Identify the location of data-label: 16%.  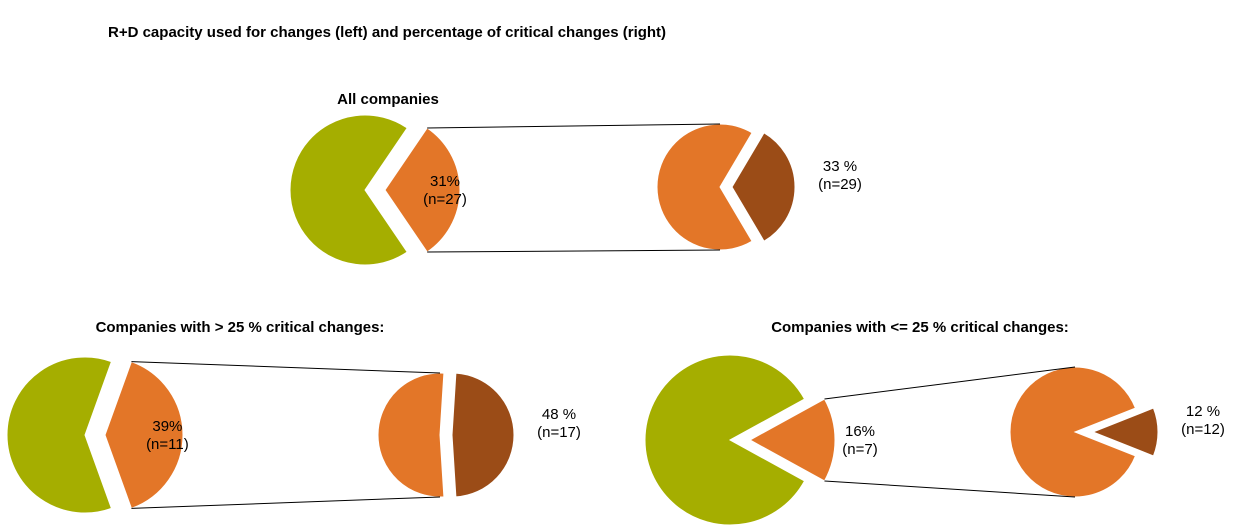
(860, 431).